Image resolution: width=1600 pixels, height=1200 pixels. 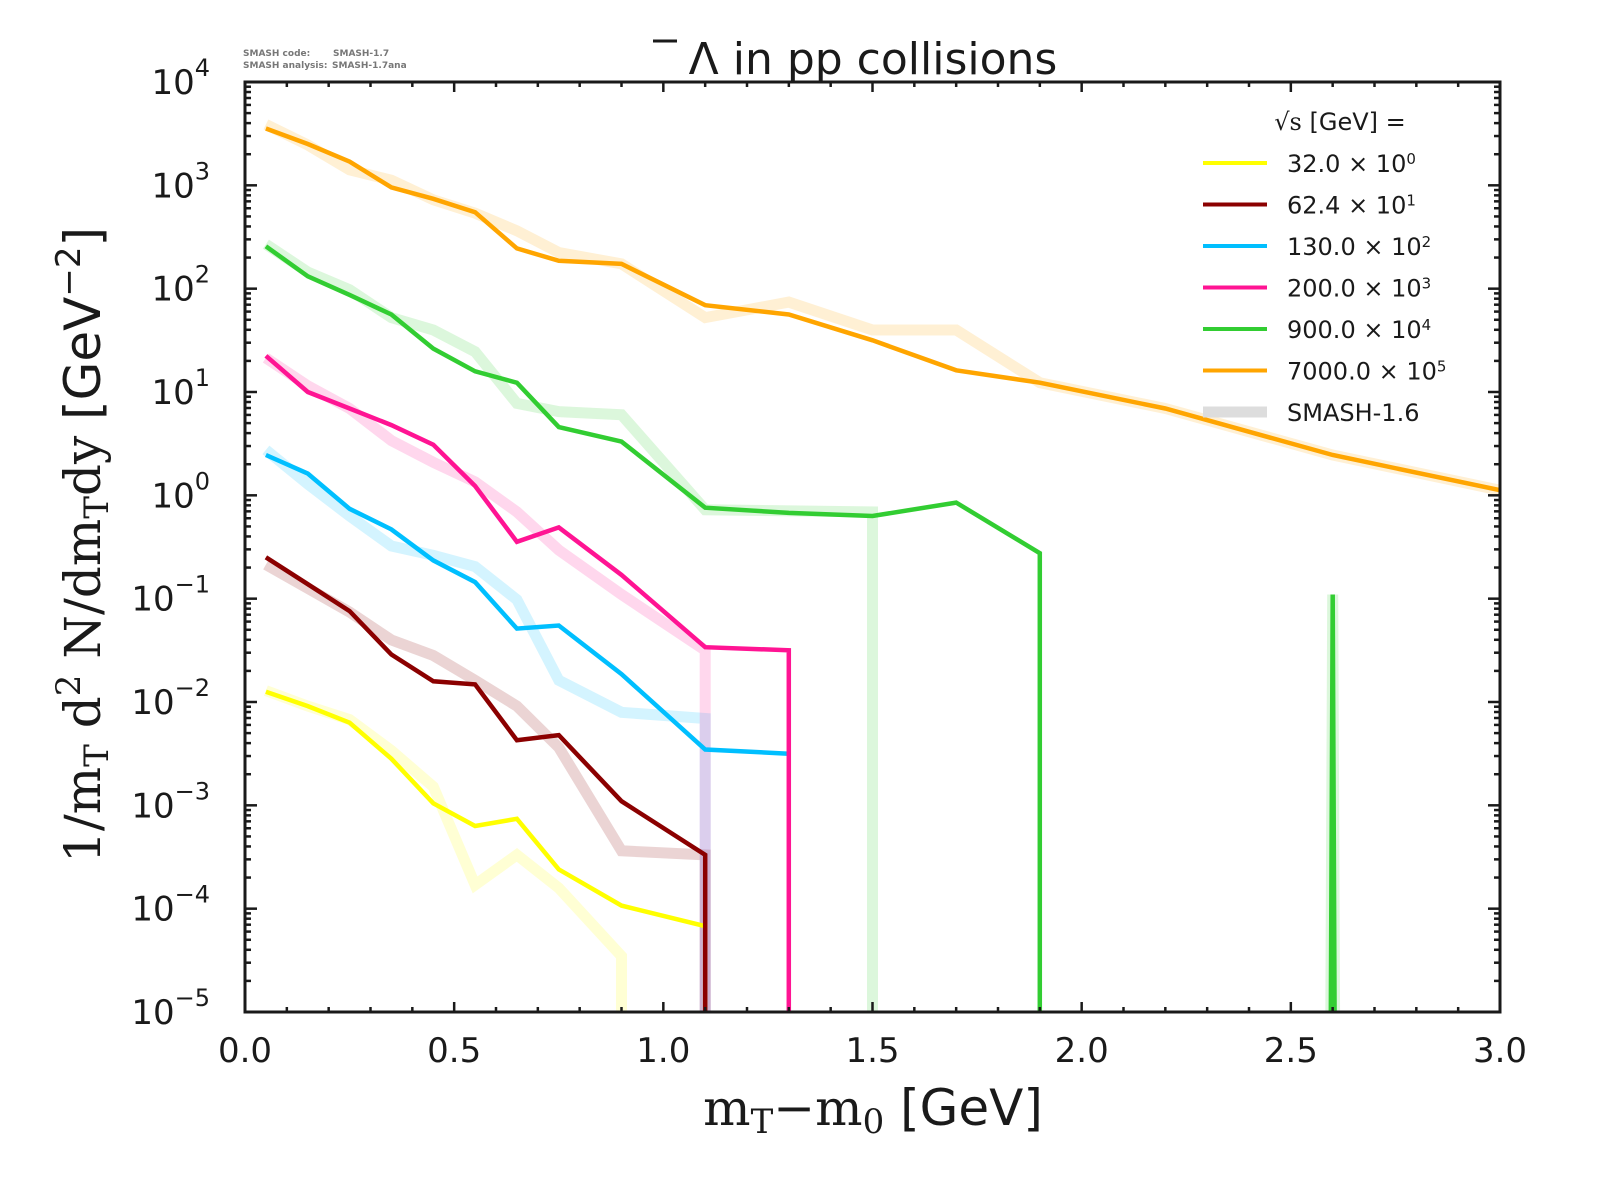 I want to click on ylabel-unit-close: ], so click(x=83, y=237).